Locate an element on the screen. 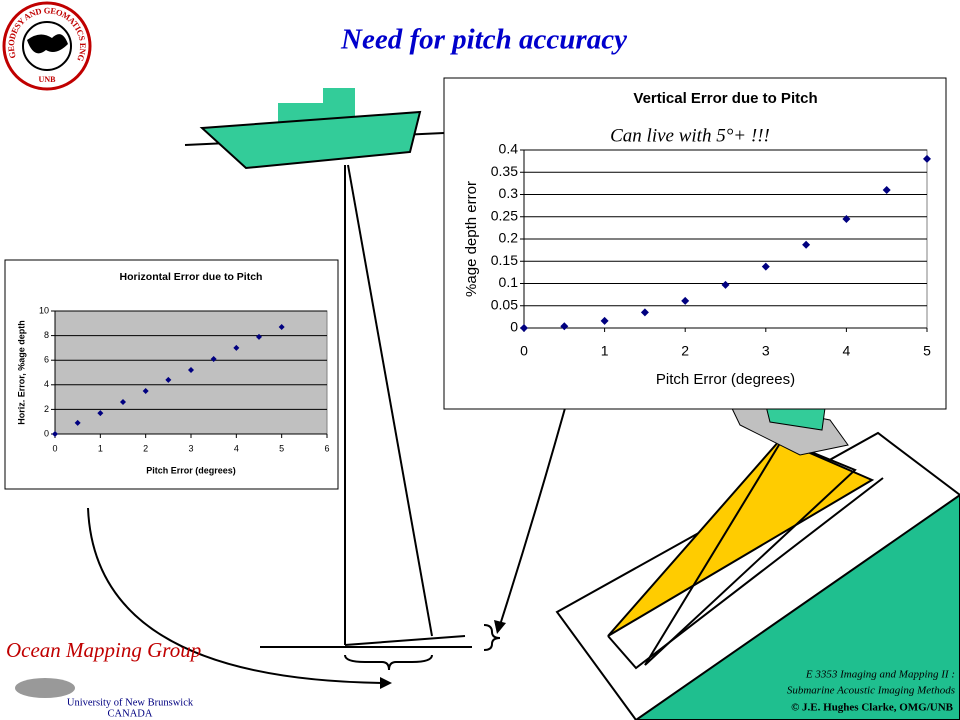  y-tick-label: 0.15 is located at coordinates (504, 260).